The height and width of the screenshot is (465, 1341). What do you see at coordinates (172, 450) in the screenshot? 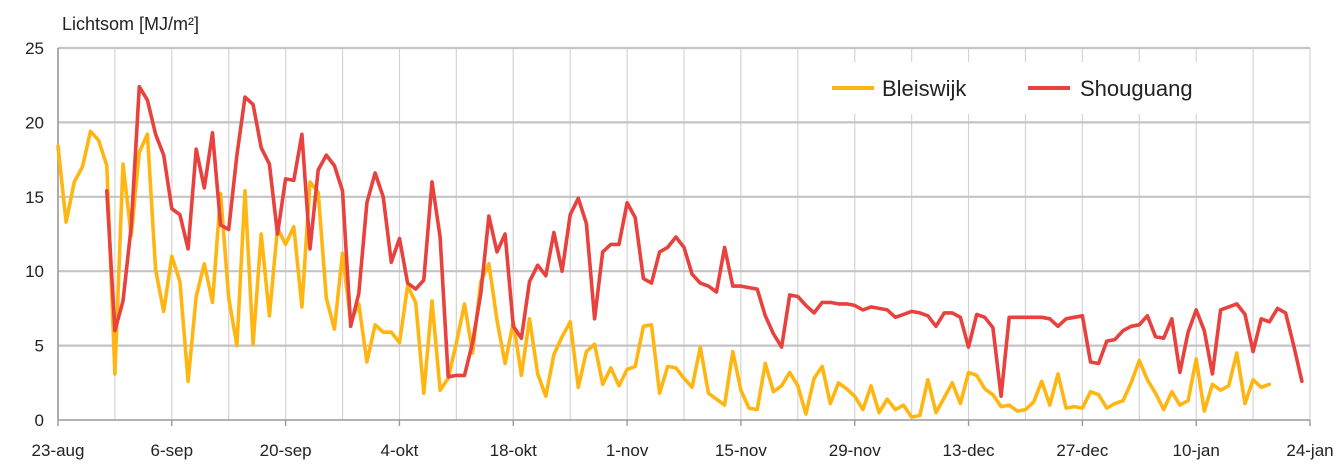
I see `x-tick-label: 6-sep` at bounding box center [172, 450].